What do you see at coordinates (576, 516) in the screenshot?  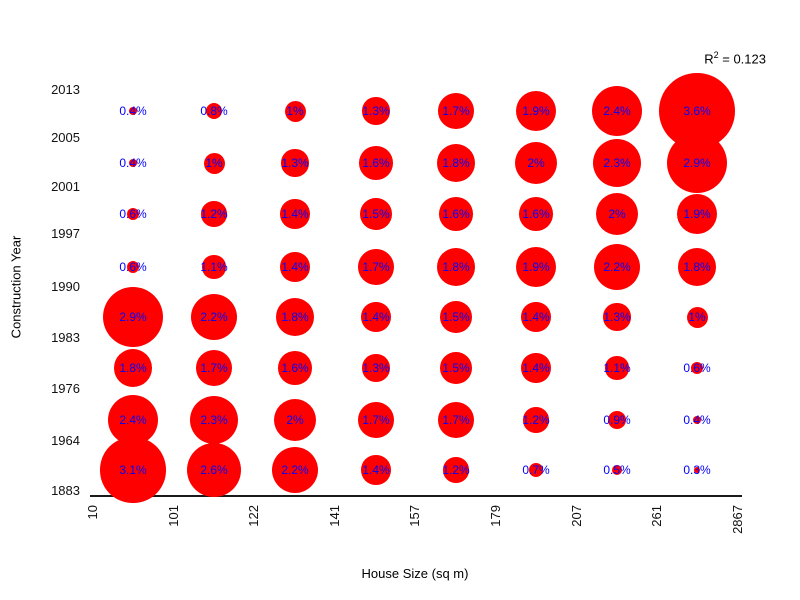 I see `x-axis-tick-label: 207` at bounding box center [576, 516].